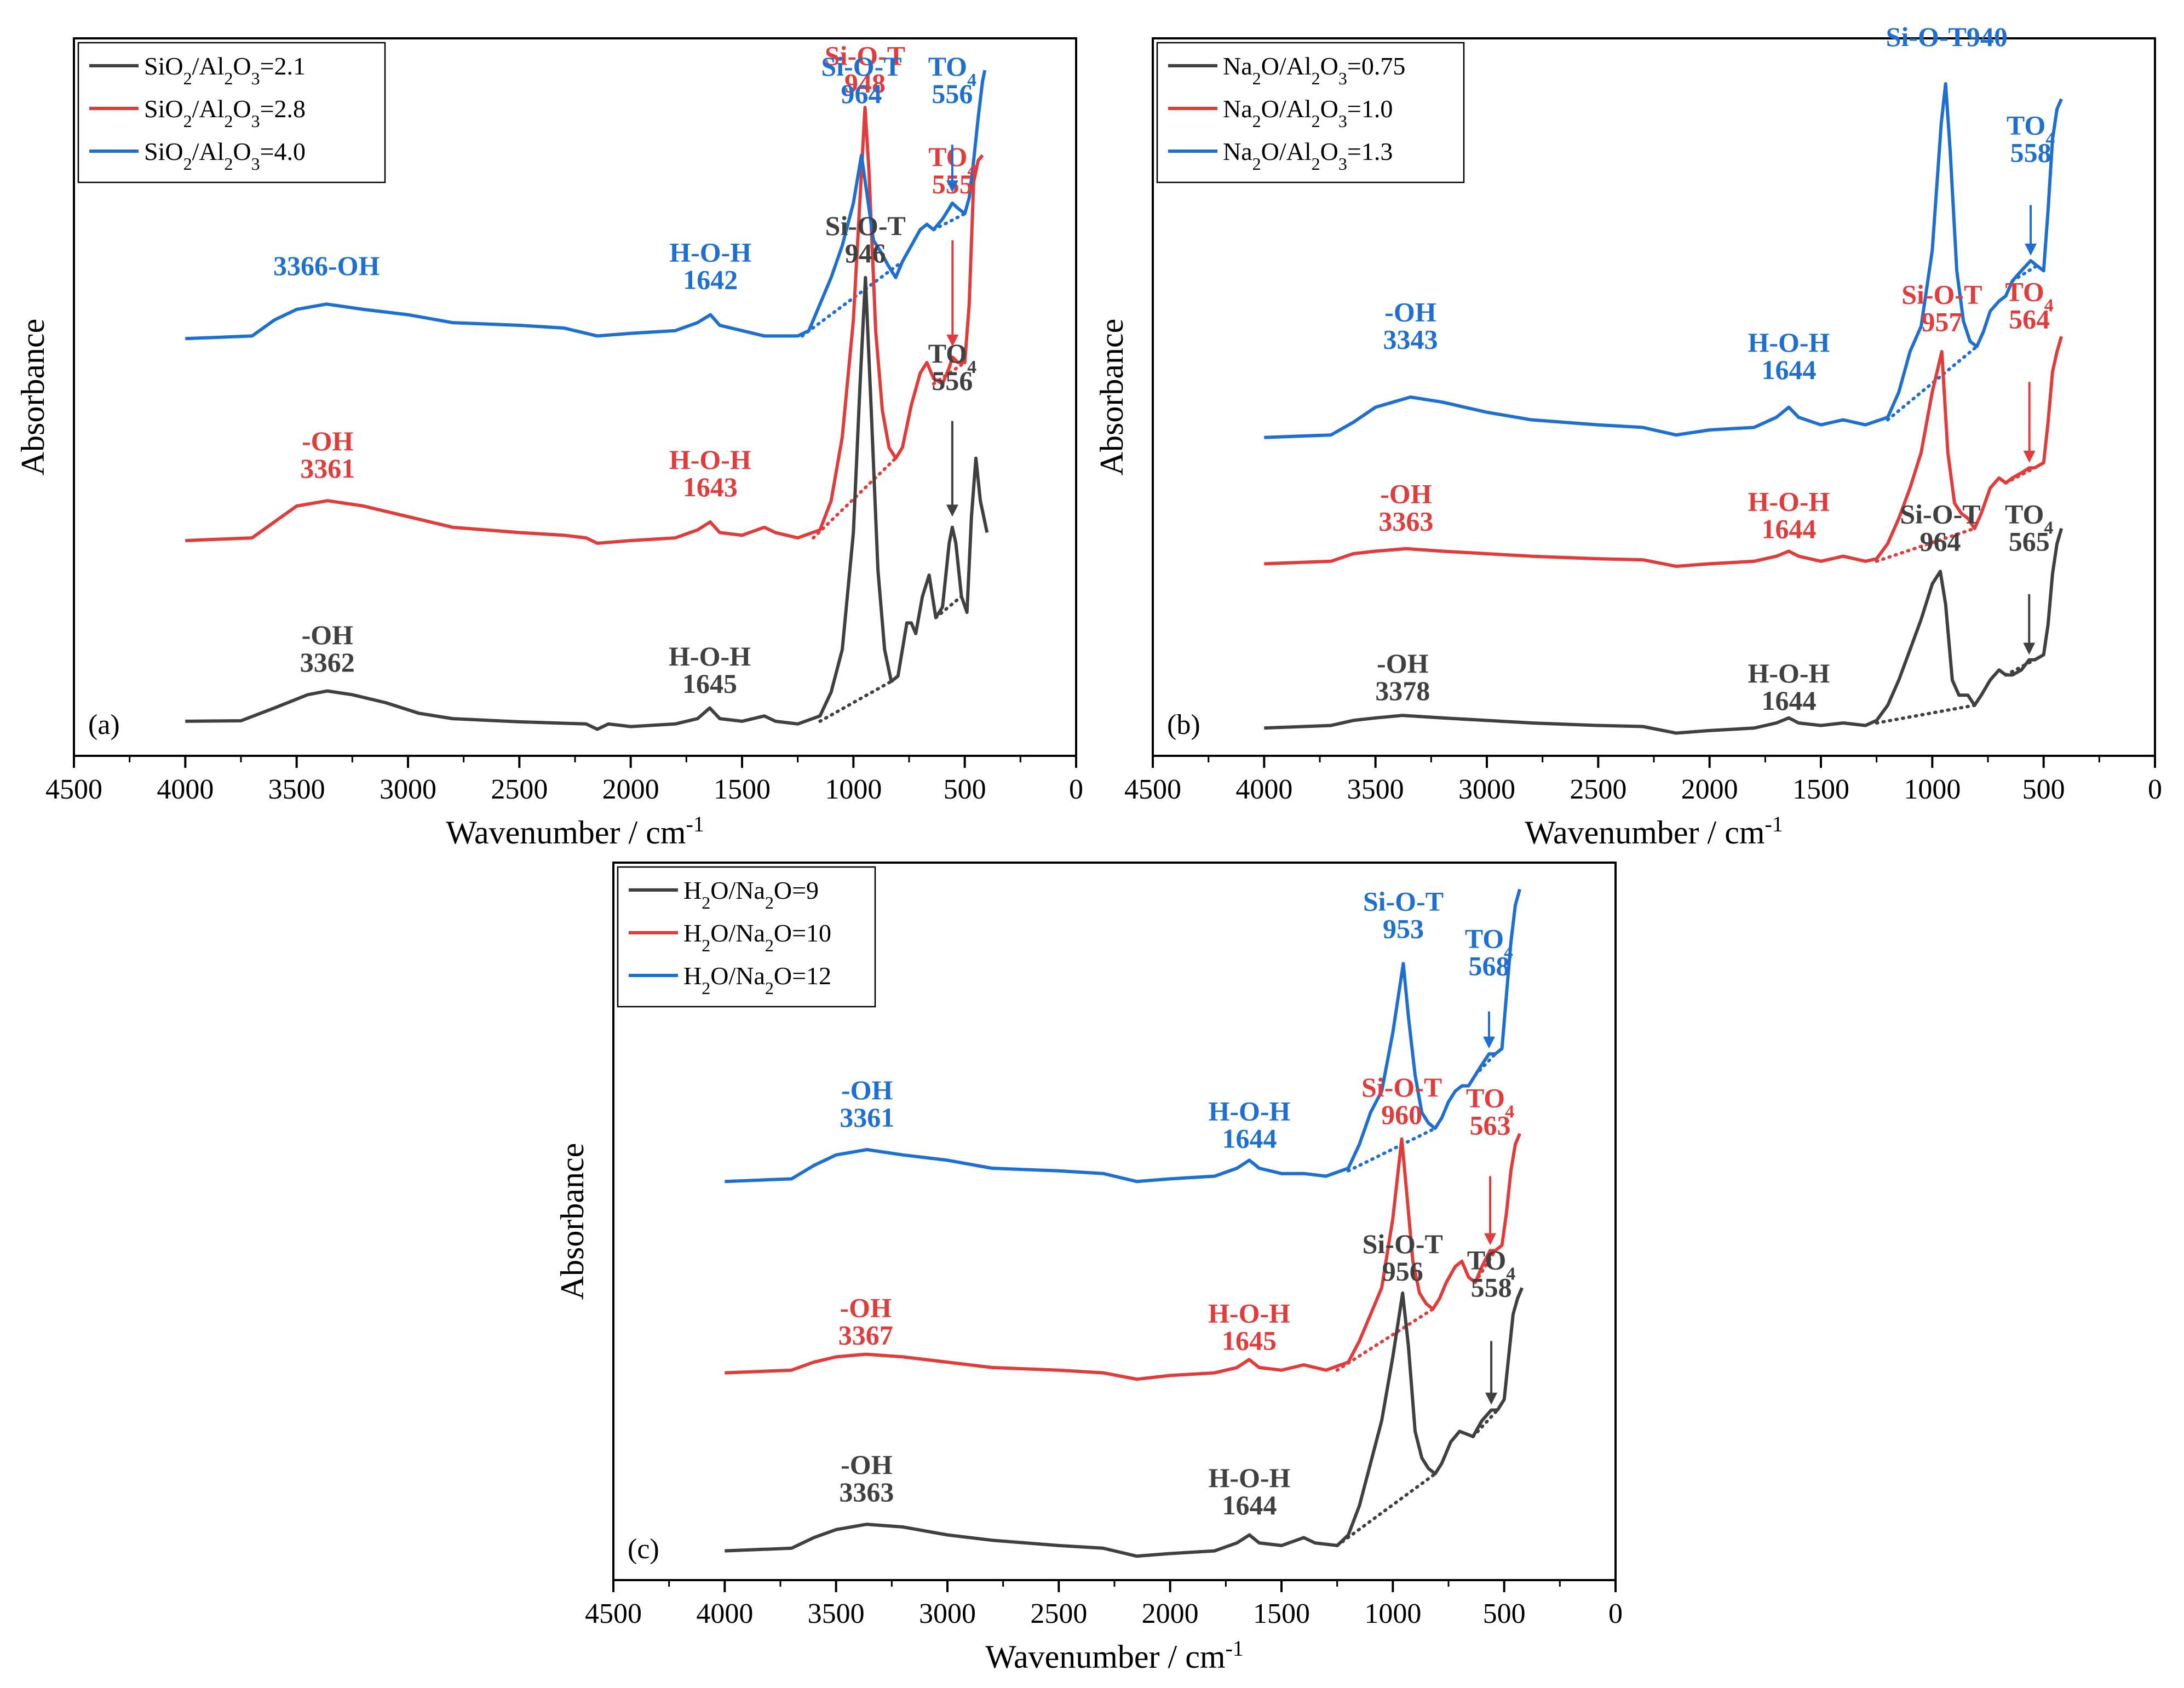 This screenshot has width=2184, height=1688. What do you see at coordinates (572, 1221) in the screenshot?
I see `y-axis-label: Absorbance` at bounding box center [572, 1221].